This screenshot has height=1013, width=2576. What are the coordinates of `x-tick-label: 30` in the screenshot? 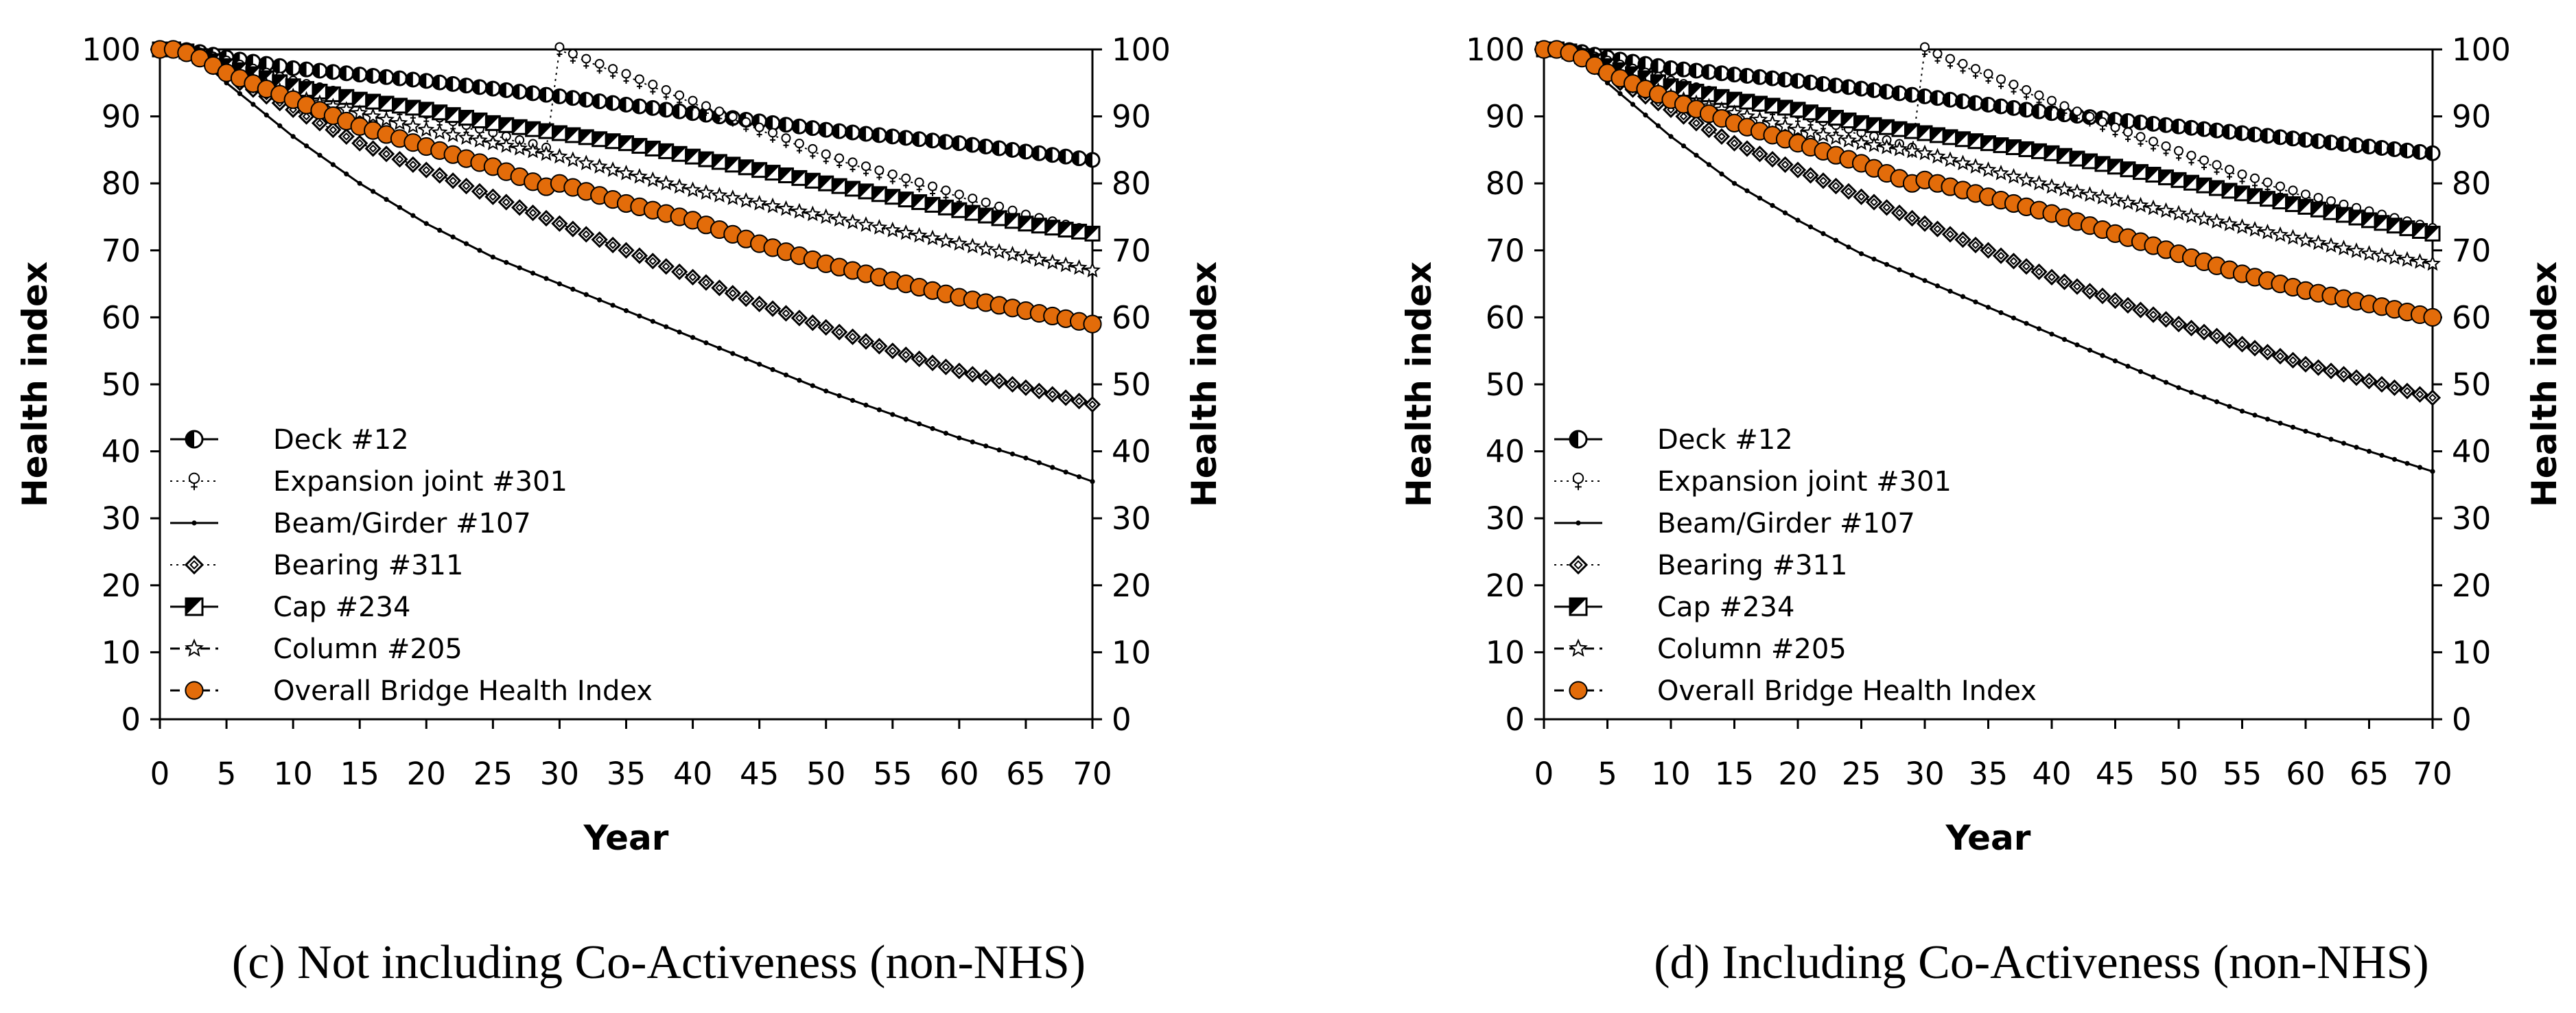 It's located at (559, 774).